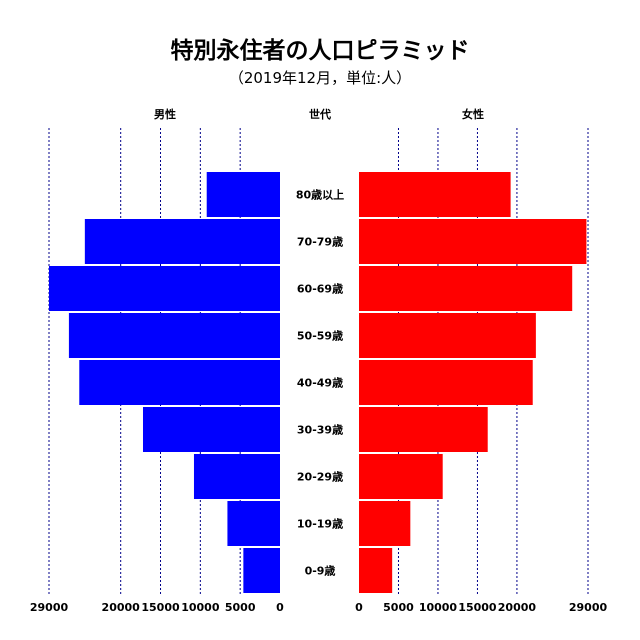 The width and height of the screenshot is (640, 640). I want to click on category-label: 50-59歳, so click(320, 336).